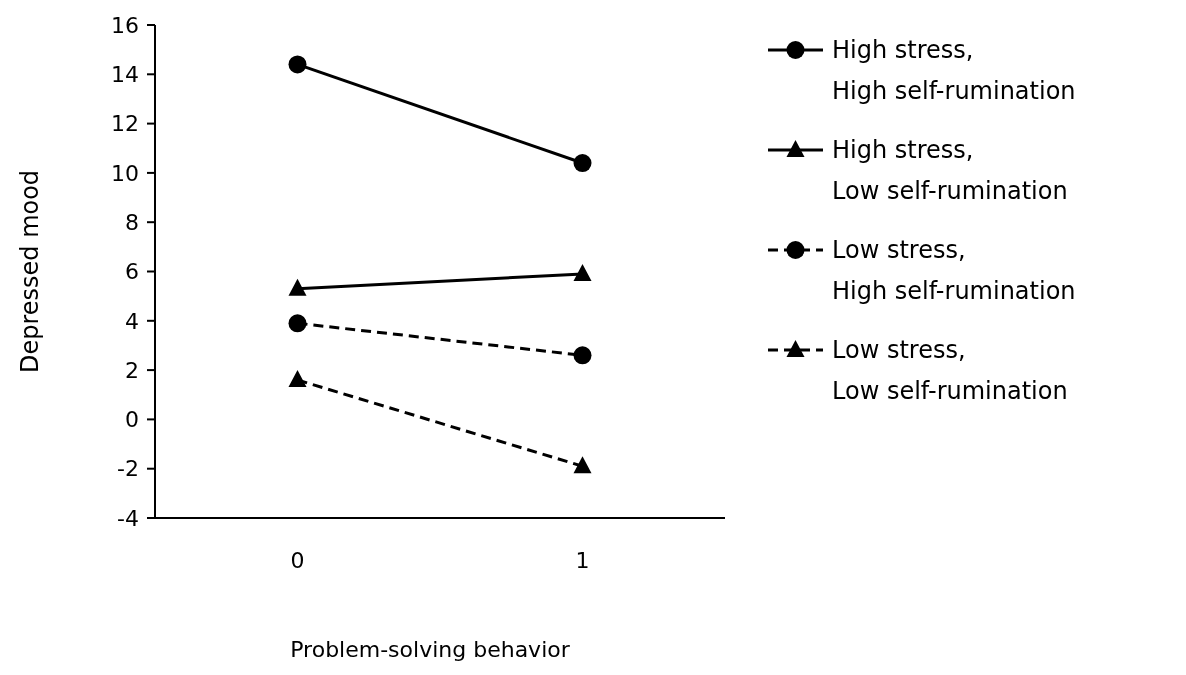 This screenshot has height=675, width=1186. What do you see at coordinates (125, 173) in the screenshot?
I see `y-tick-label: 10` at bounding box center [125, 173].